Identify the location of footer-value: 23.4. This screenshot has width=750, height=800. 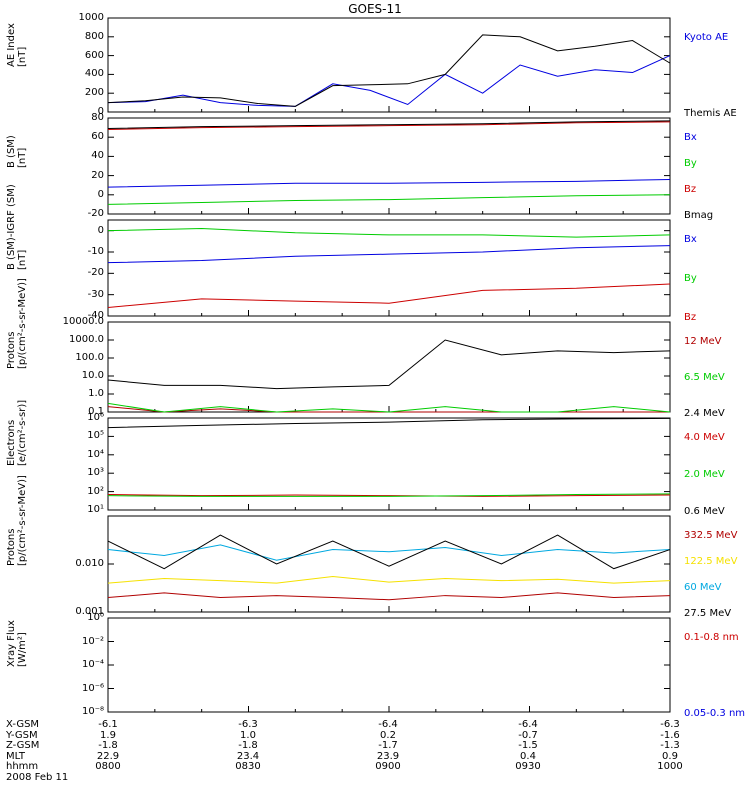
(248, 756).